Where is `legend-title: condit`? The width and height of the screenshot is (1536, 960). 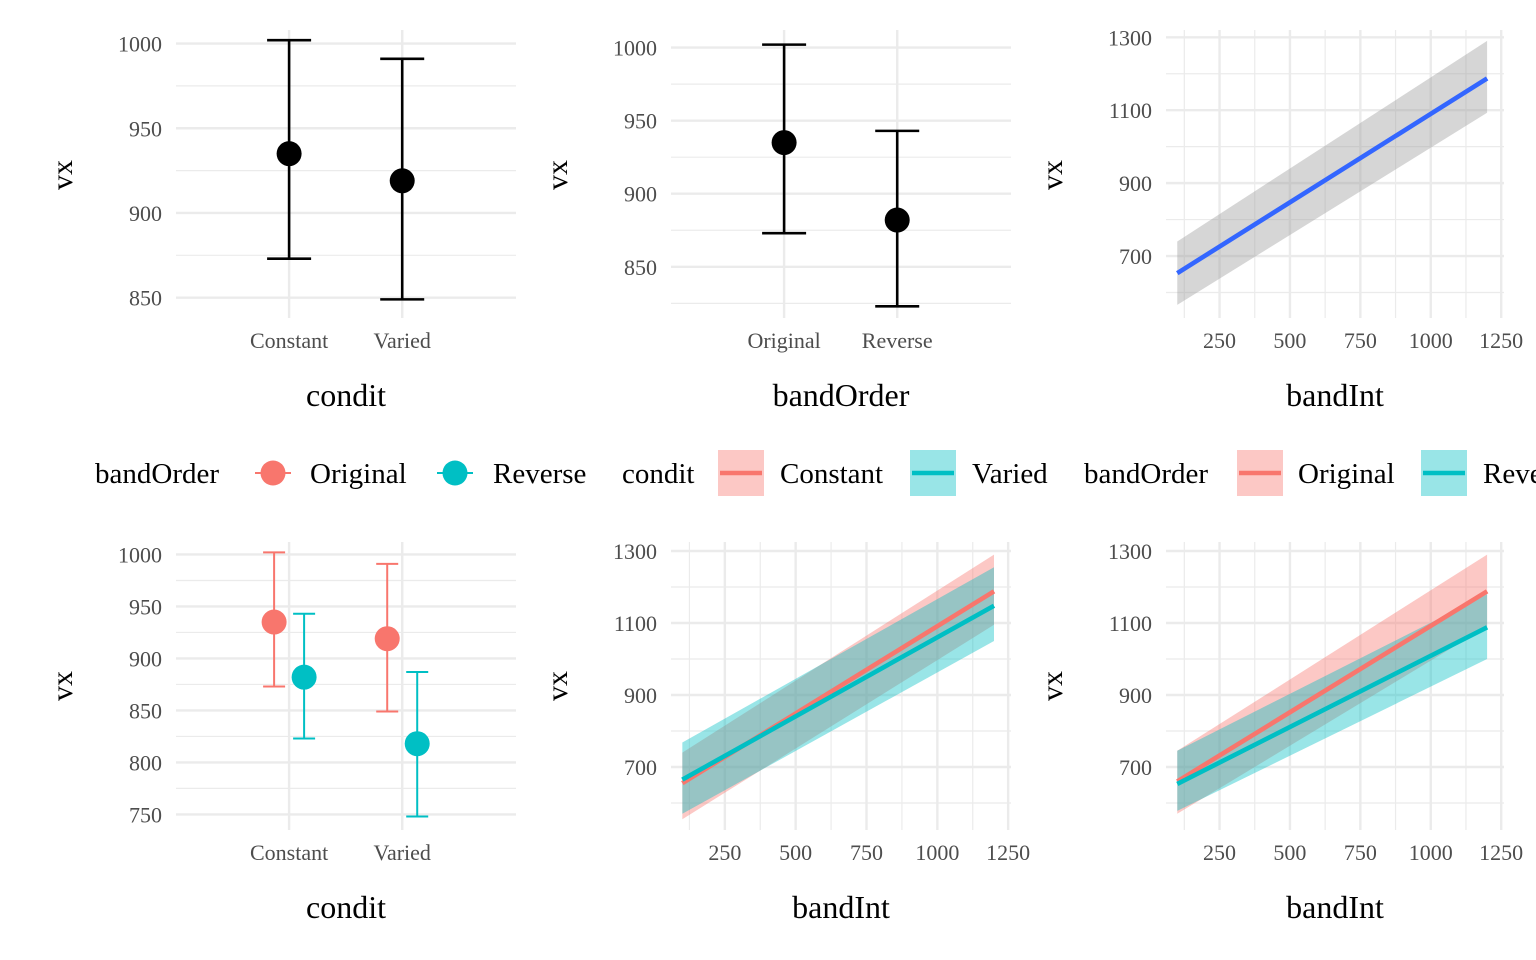
legend-title: condit is located at coordinates (658, 474).